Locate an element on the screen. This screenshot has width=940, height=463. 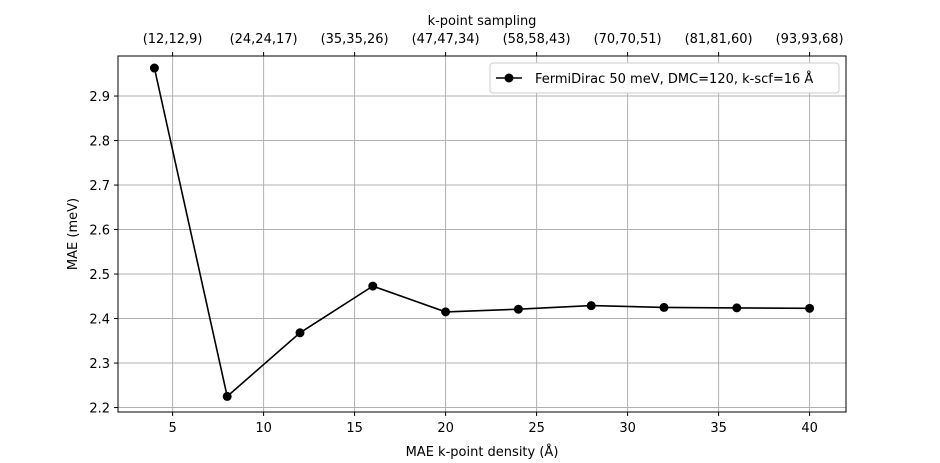
y-tick-label: 2.3 is located at coordinates (99, 364).